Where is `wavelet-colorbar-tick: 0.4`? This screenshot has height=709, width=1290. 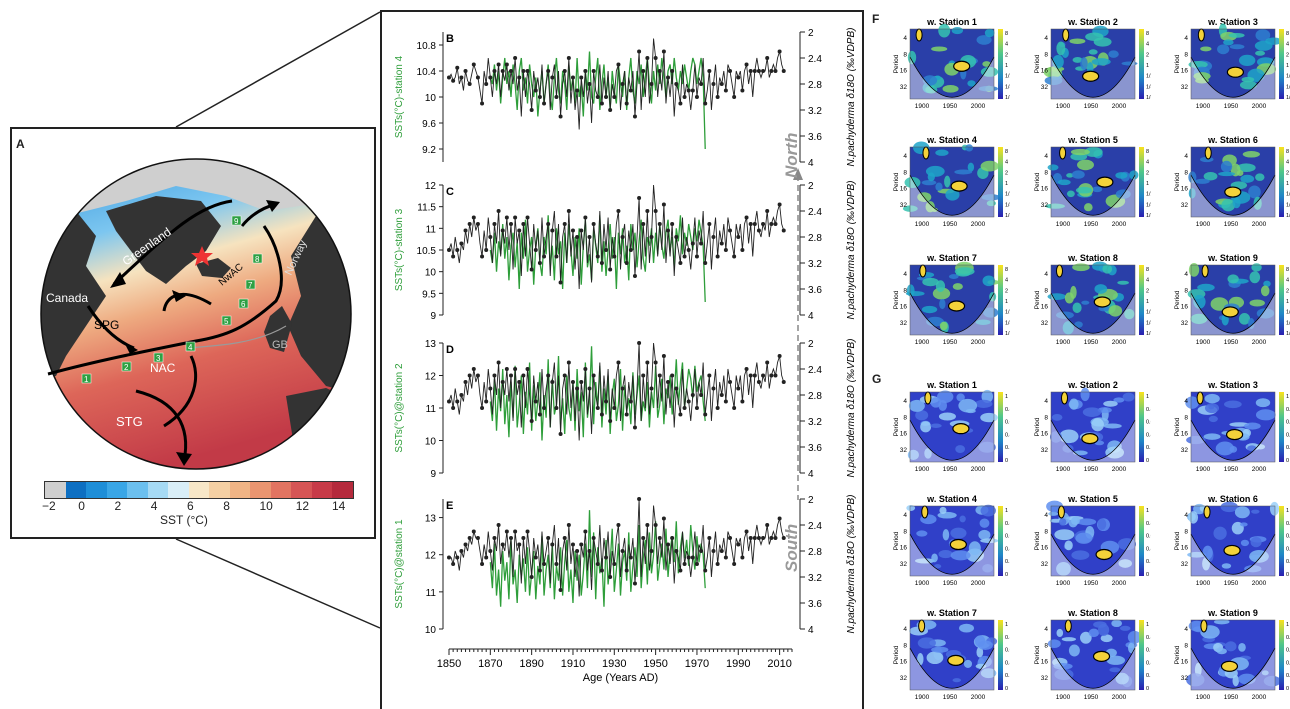
wavelet-colorbar-tick: 0.4 is located at coordinates (1148, 549).